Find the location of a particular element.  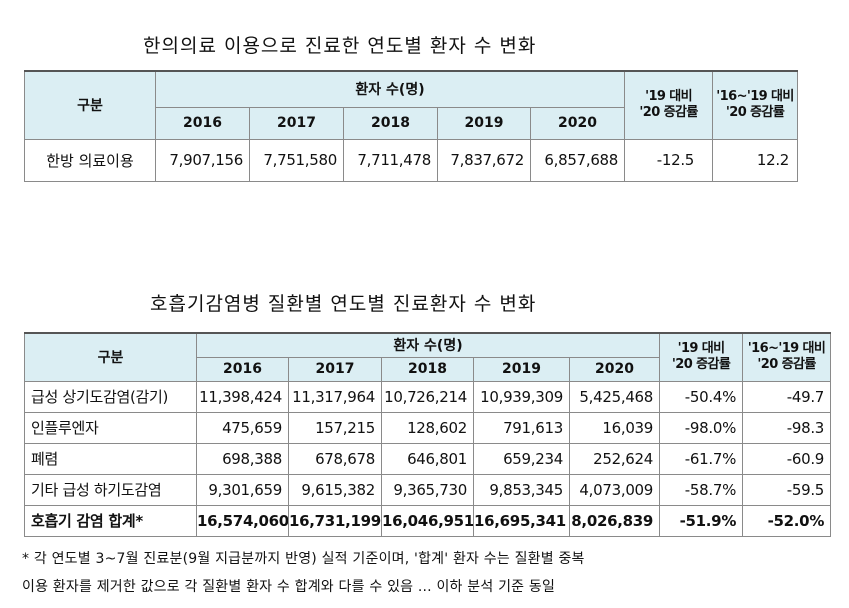

total-value: 16,574,060 is located at coordinates (242, 520).